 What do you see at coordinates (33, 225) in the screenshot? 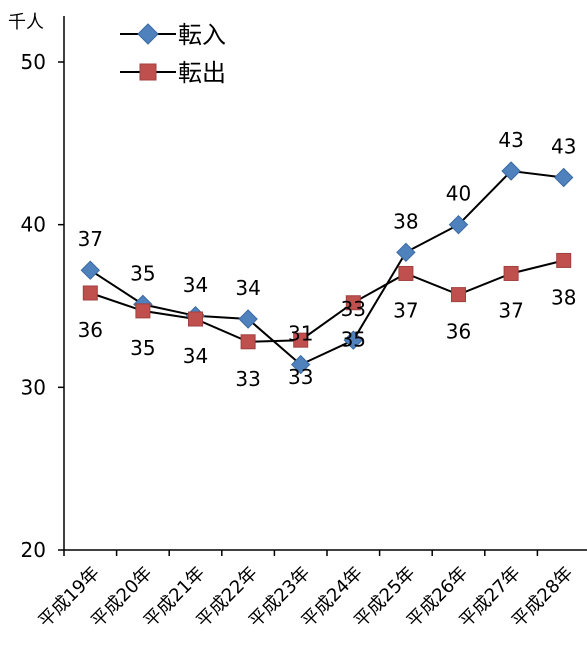
I see `y-tick-label: 40` at bounding box center [33, 225].